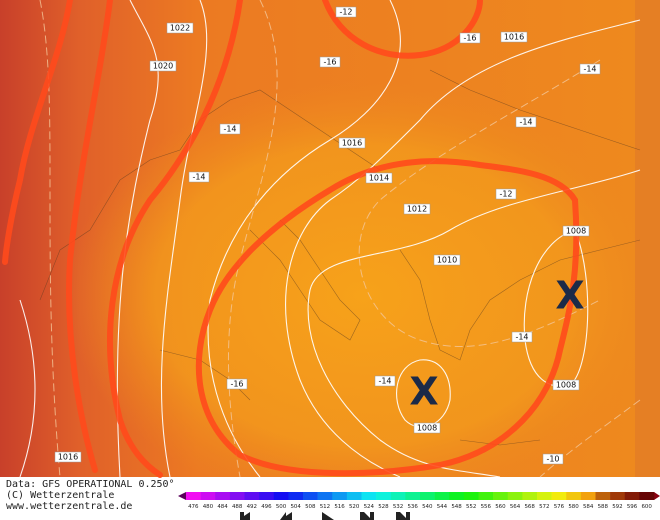 This screenshot has height=520, width=660. I want to click on isobar-label: 1010, so click(447, 260).